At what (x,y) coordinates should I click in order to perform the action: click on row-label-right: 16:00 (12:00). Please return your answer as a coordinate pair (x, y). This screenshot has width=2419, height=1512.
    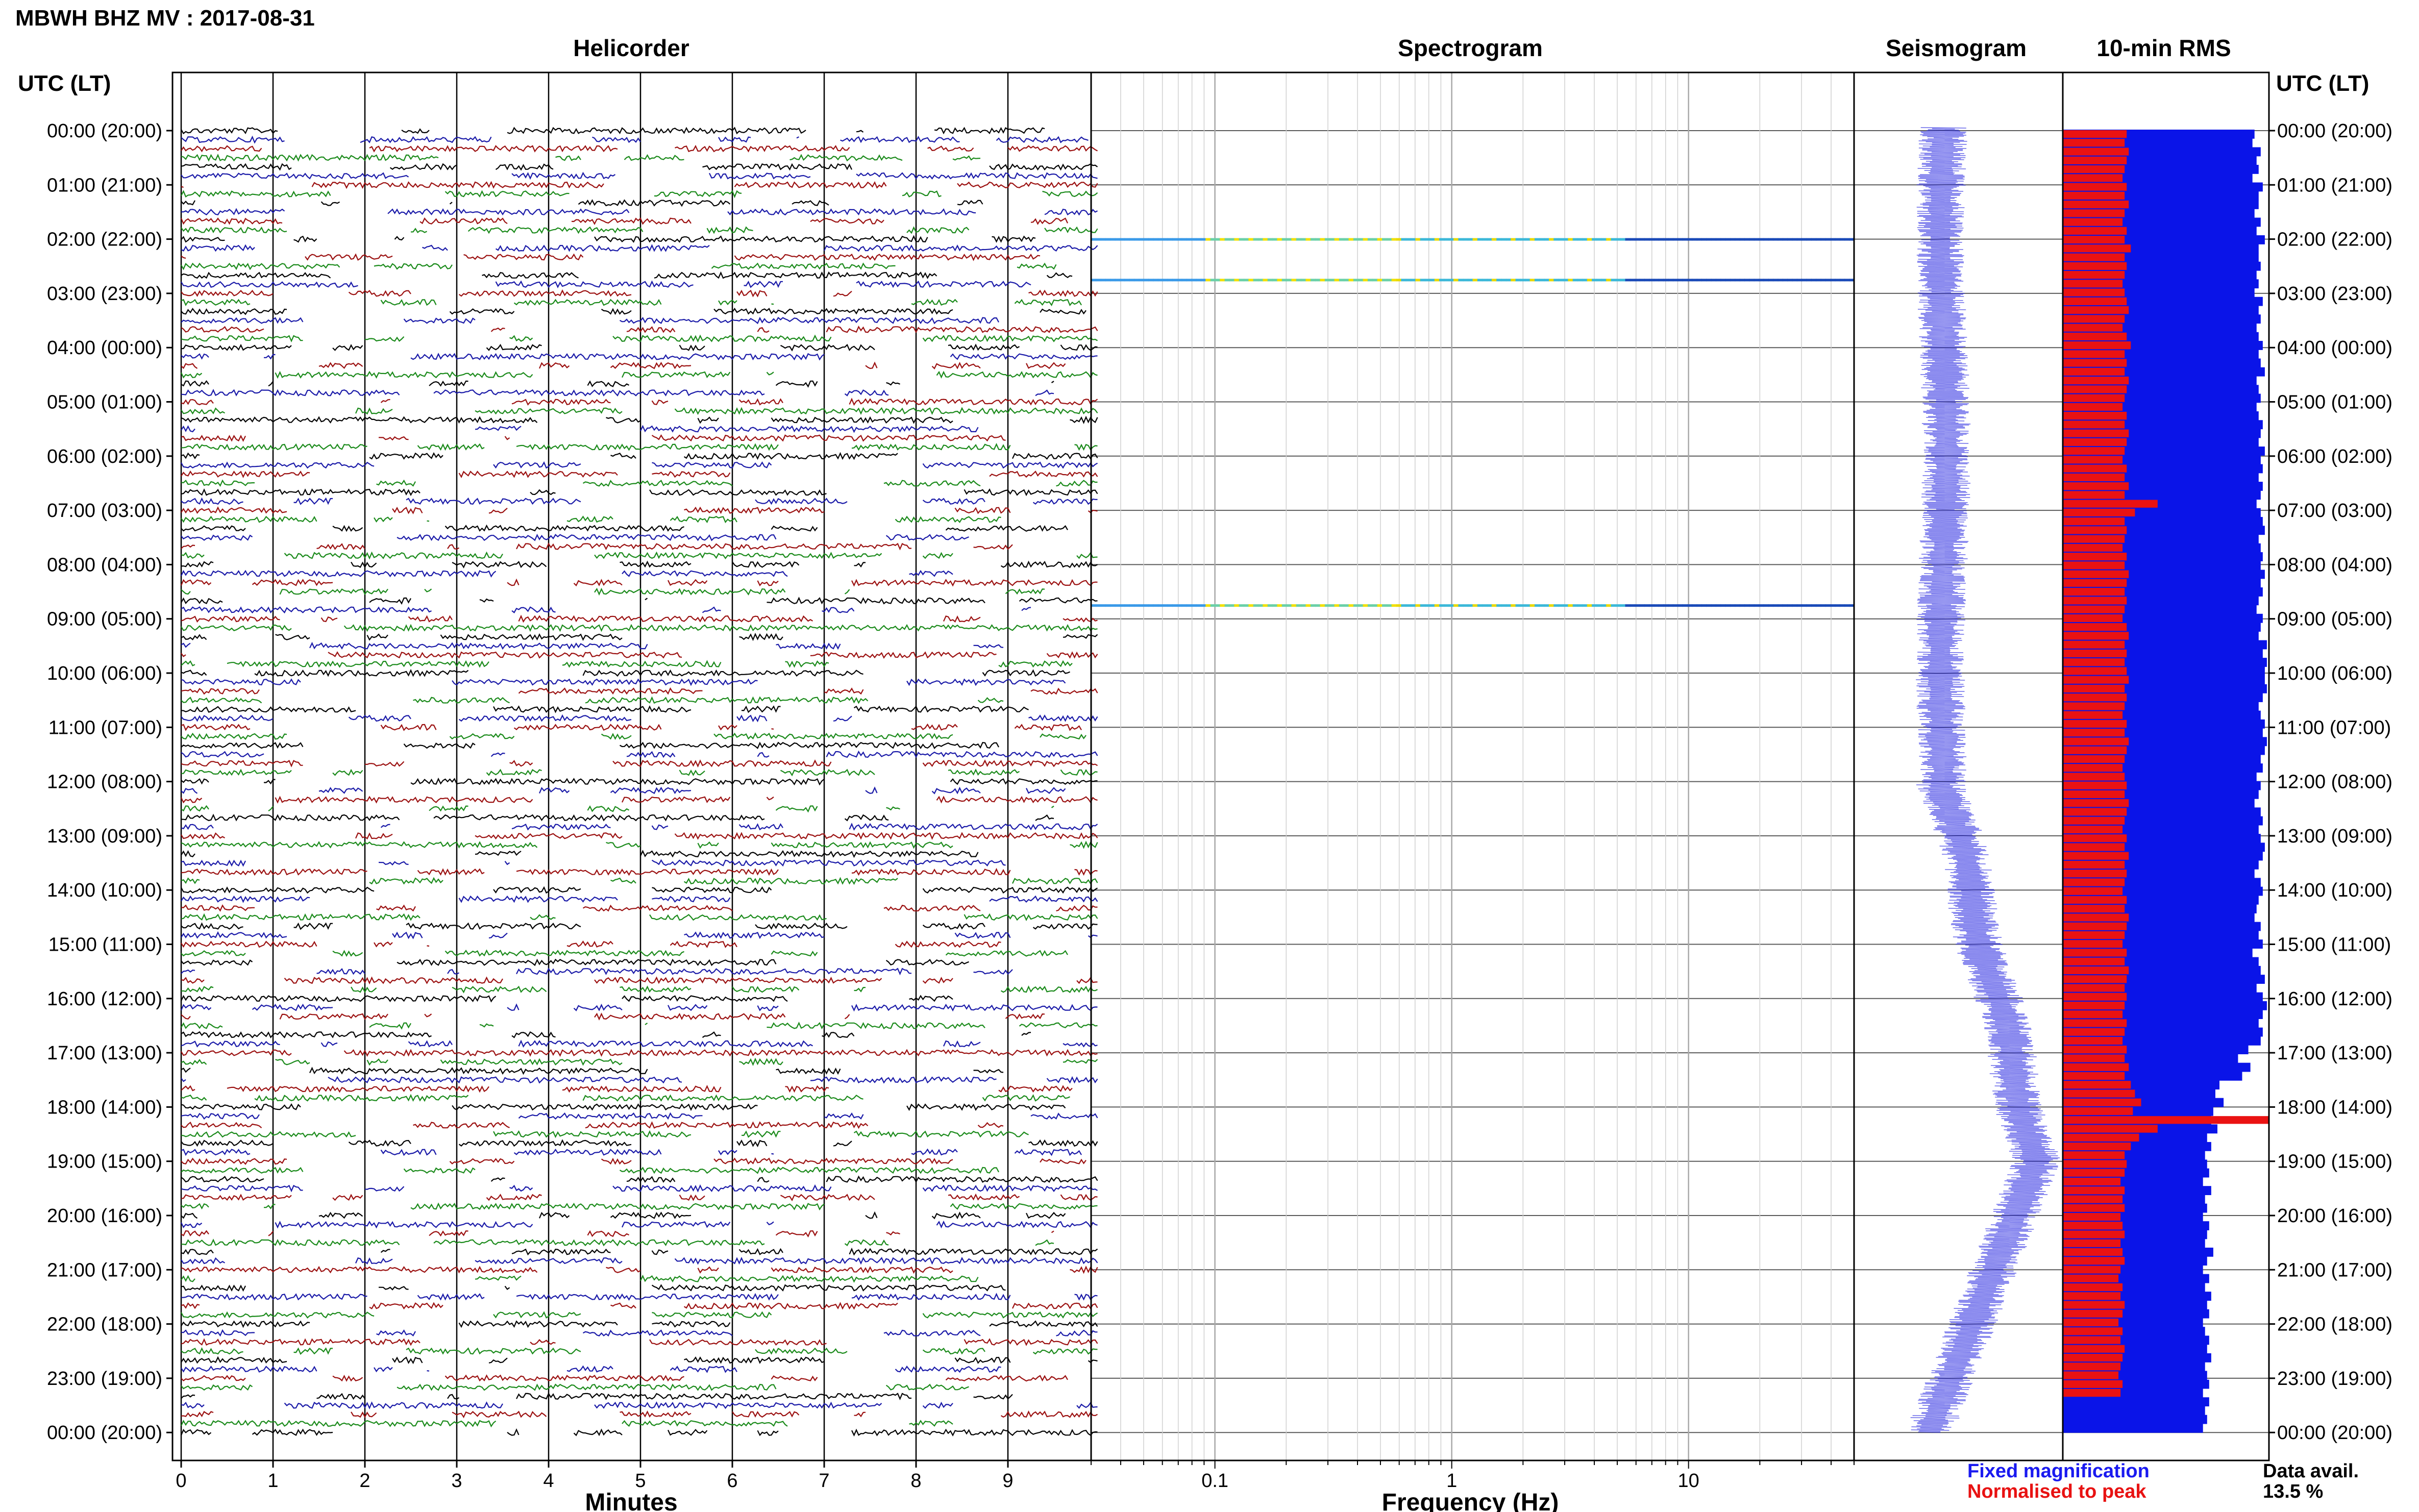
    Looking at the image, I should click on (2334, 999).